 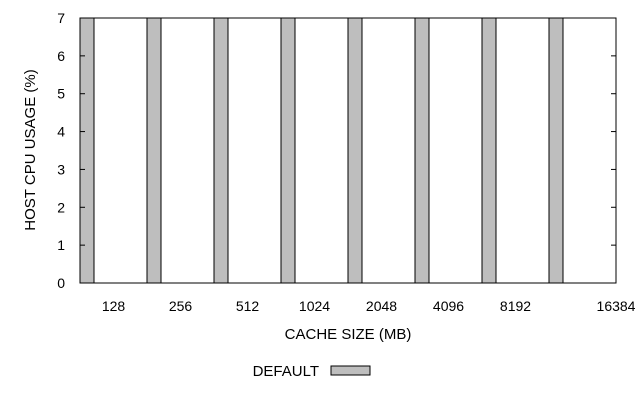 What do you see at coordinates (61, 56) in the screenshot?
I see `y-tick-label: 6` at bounding box center [61, 56].